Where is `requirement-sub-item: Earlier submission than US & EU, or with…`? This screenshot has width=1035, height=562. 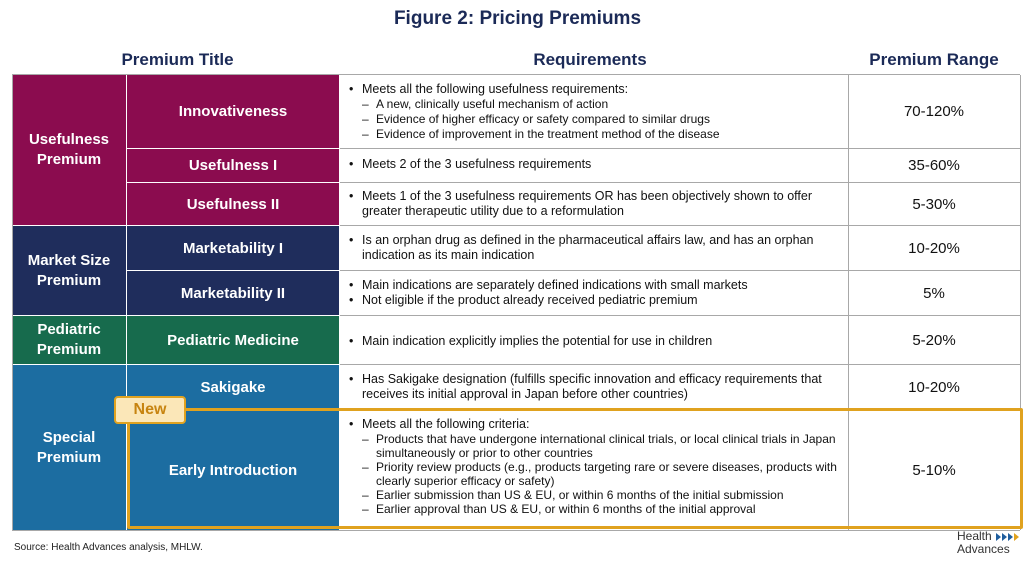 requirement-sub-item: Earlier submission than US & EU, or with… is located at coordinates (594, 495).